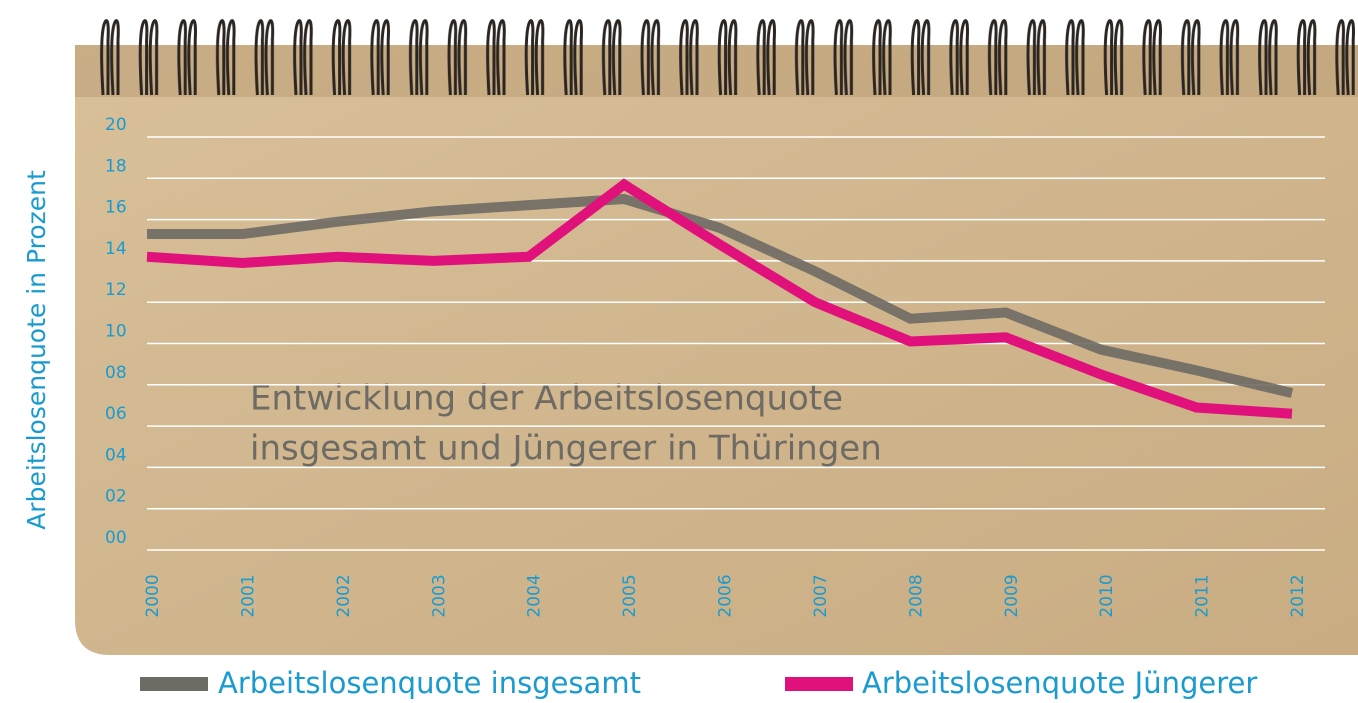 The width and height of the screenshot is (1358, 703). What do you see at coordinates (116, 166) in the screenshot?
I see `y-tick-label: 18` at bounding box center [116, 166].